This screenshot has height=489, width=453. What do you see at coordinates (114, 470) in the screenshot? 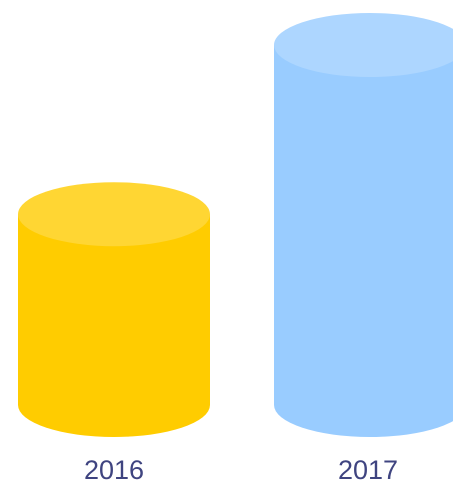
I see `x-tick-label: 2016` at bounding box center [114, 470].